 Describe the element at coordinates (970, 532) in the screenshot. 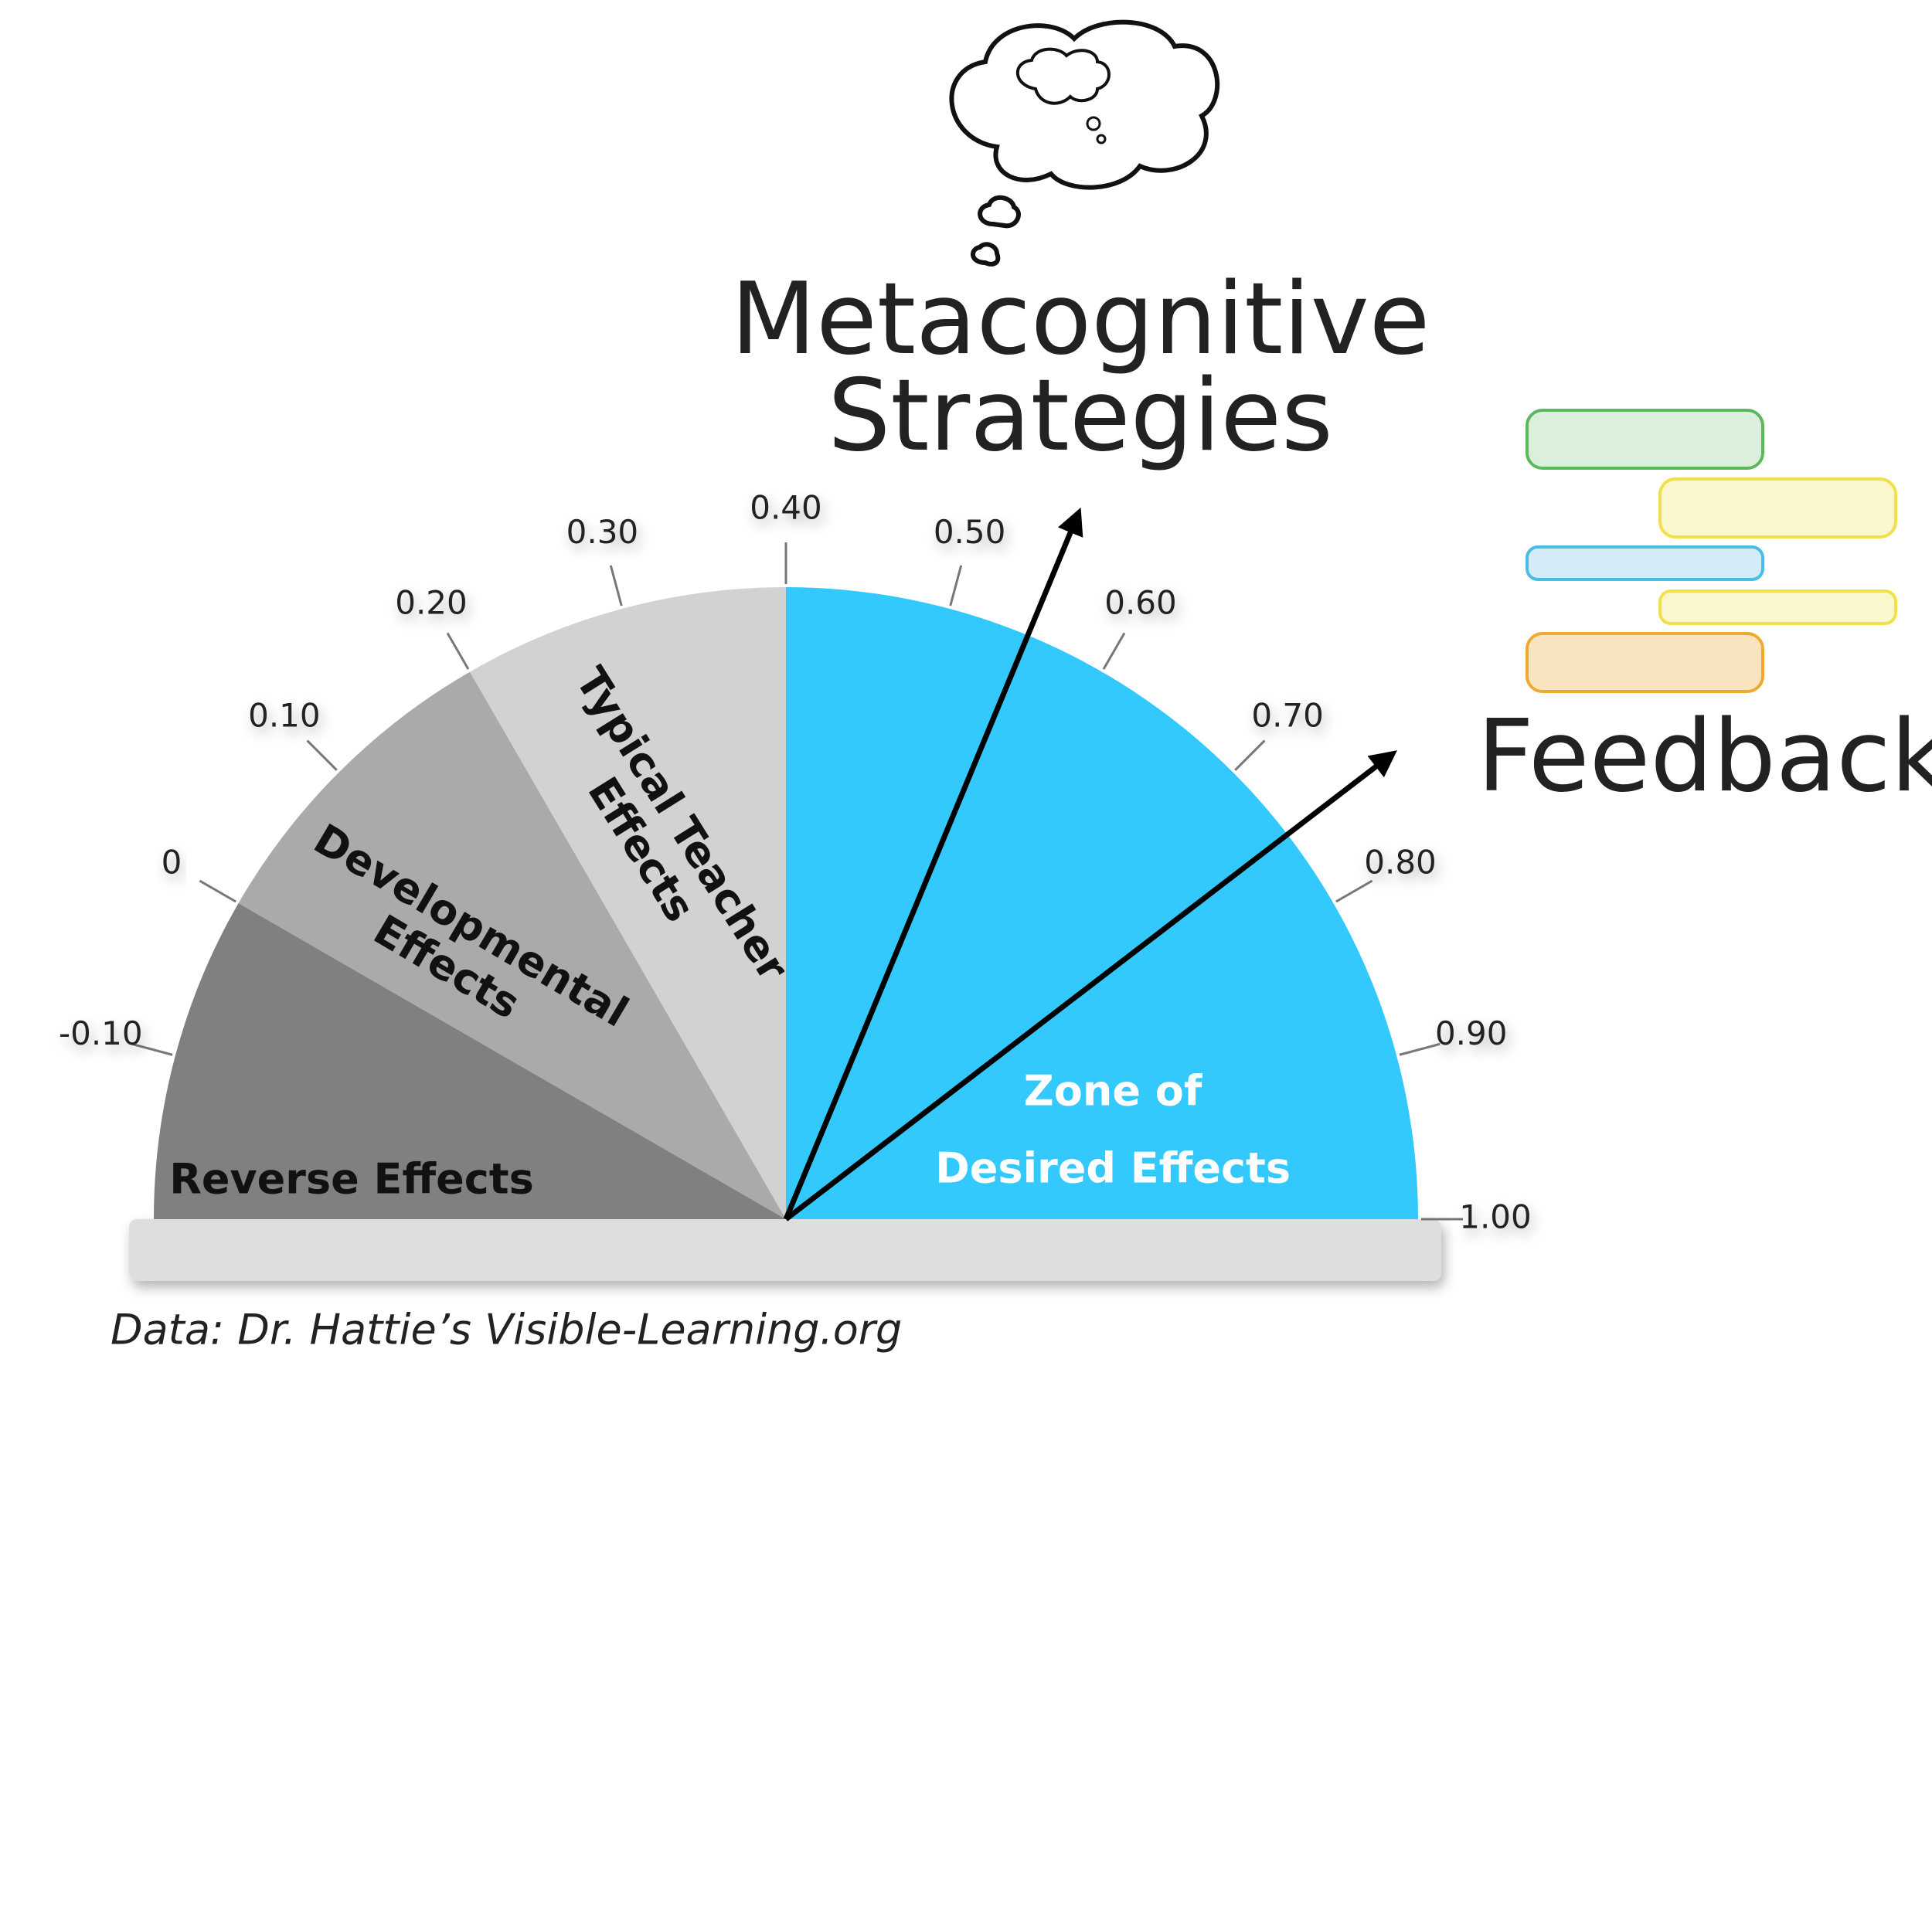

I see `tick-label: 0.50` at that location.